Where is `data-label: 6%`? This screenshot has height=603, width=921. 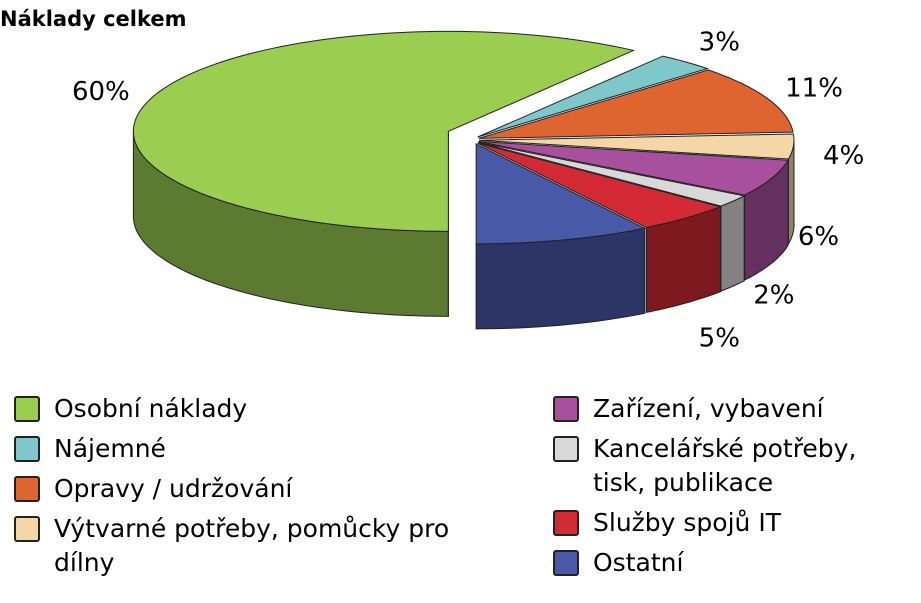
data-label: 6% is located at coordinates (818, 237).